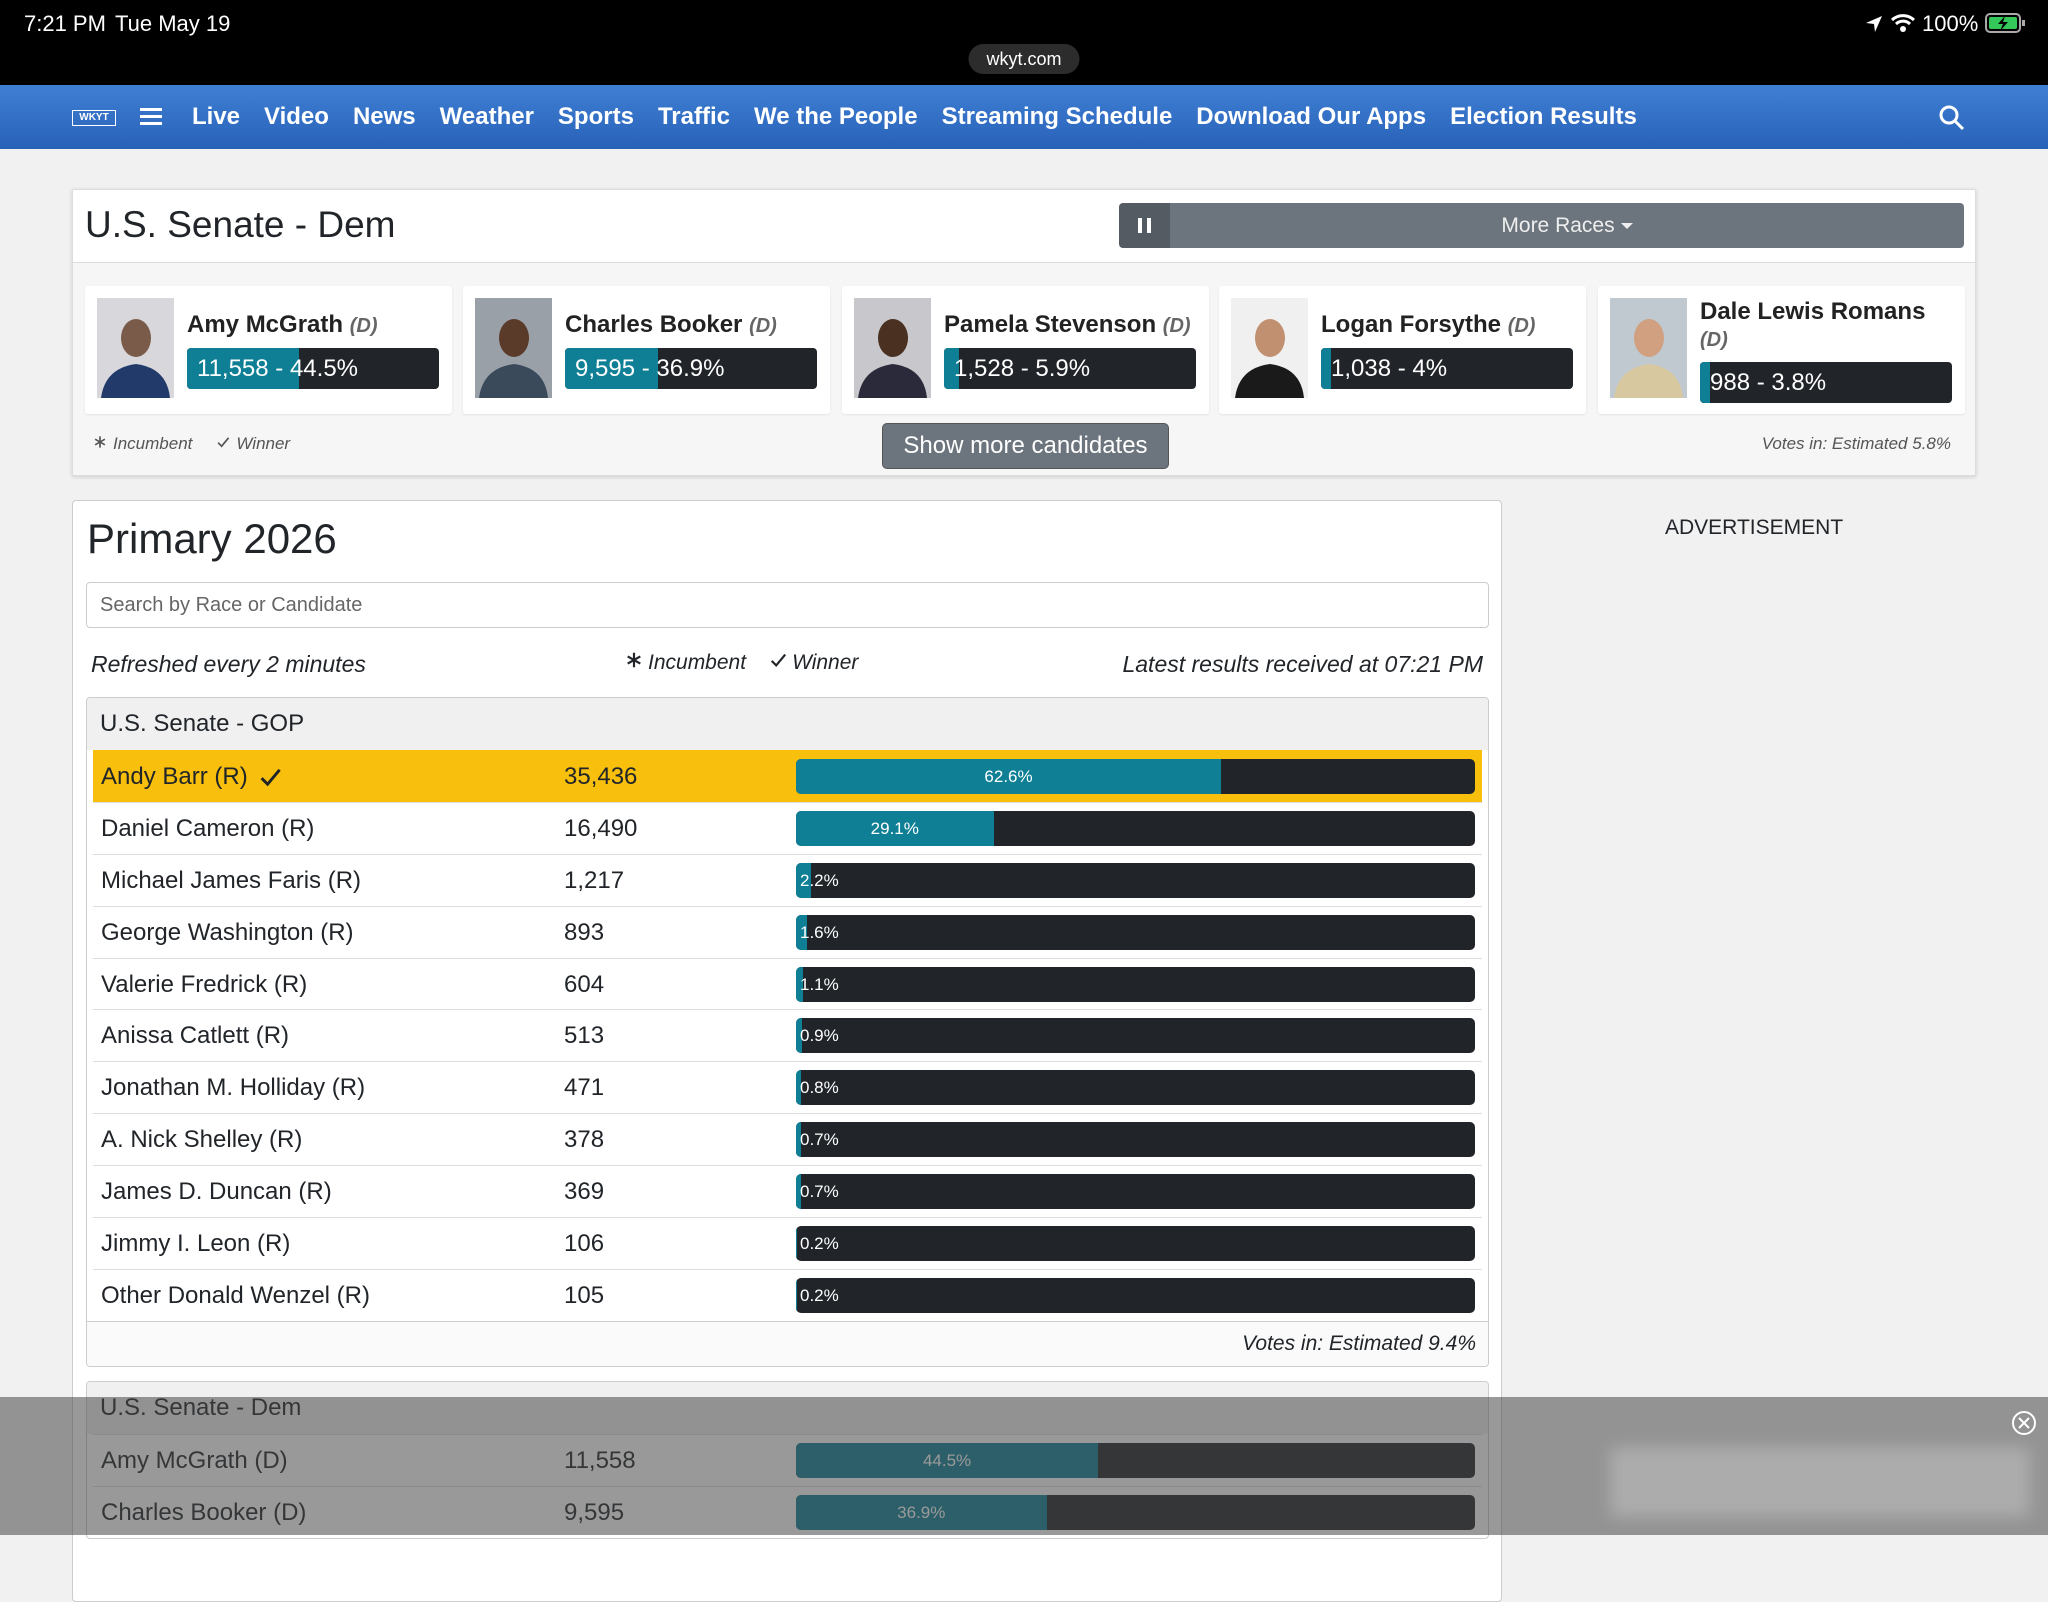 The height and width of the screenshot is (1602, 2048). Describe the element at coordinates (191, 776) in the screenshot. I see `candidate-cell: Andy Barr (R)` at that location.